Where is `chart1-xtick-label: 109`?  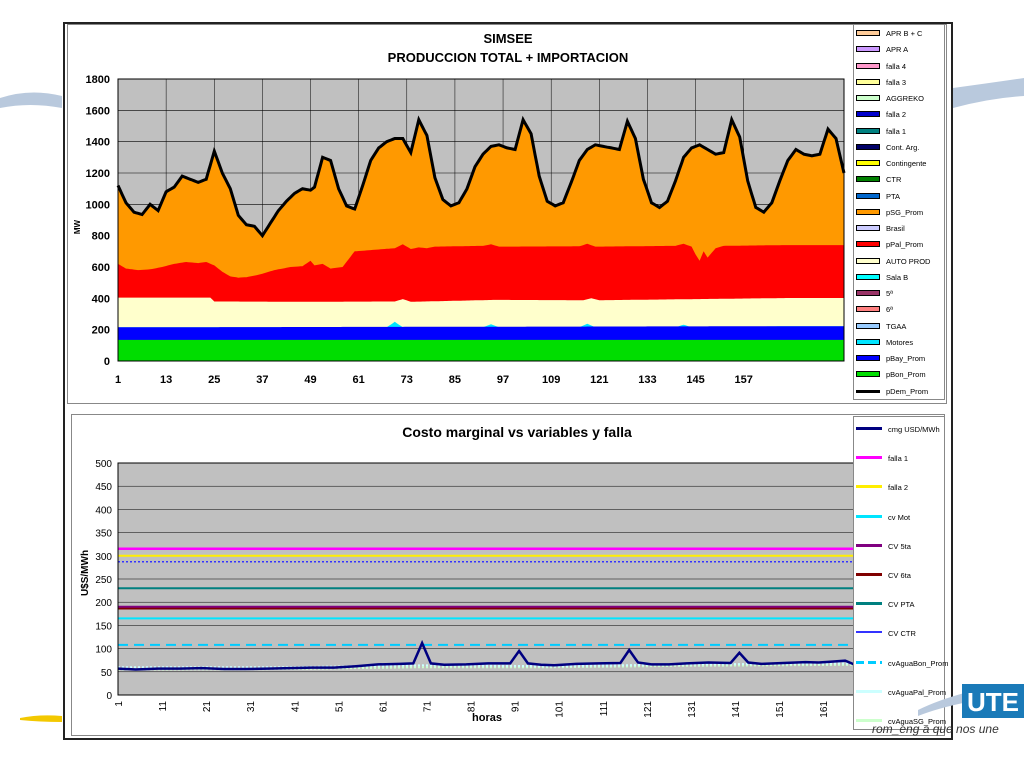 chart1-xtick-label: 109 is located at coordinates (551, 380).